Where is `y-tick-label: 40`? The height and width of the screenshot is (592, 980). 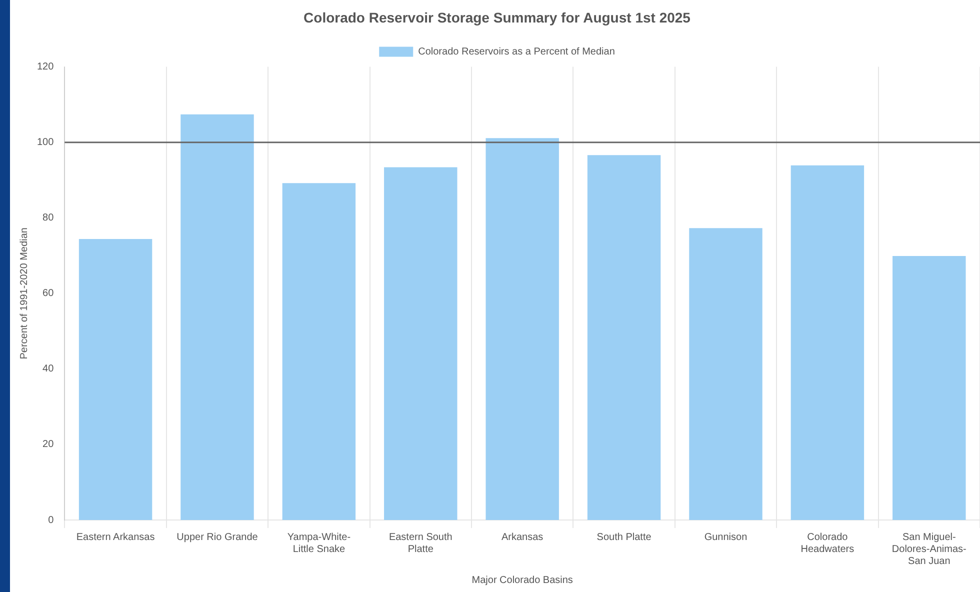 y-tick-label: 40 is located at coordinates (48, 369).